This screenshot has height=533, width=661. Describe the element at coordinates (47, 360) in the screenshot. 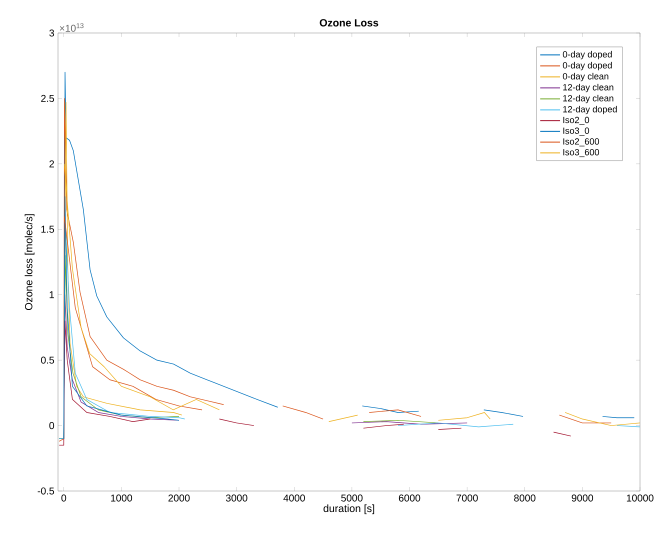

I see `y-tick-label: 0.5` at that location.